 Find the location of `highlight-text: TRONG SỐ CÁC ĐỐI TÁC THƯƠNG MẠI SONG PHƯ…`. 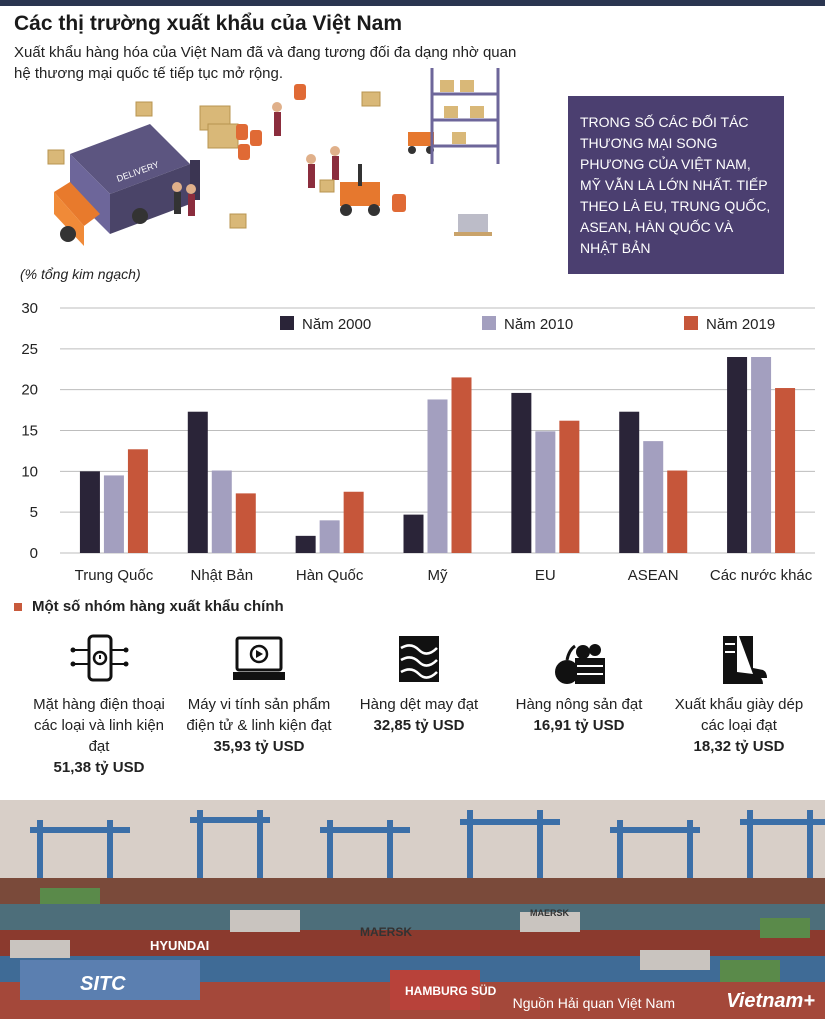

highlight-text: TRONG SỐ CÁC ĐỐI TÁC THƯƠNG MẠI SONG PHƯ… is located at coordinates (675, 185).